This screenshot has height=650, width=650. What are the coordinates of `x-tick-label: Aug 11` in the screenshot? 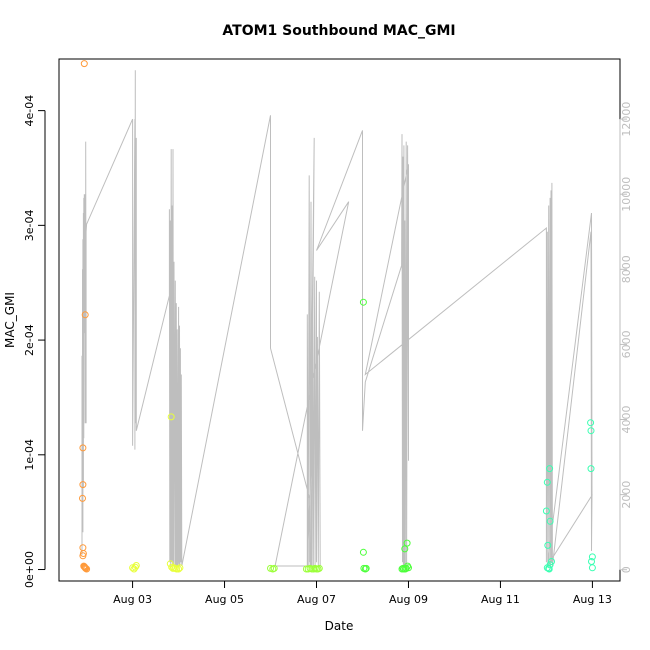 It's located at (500, 599).